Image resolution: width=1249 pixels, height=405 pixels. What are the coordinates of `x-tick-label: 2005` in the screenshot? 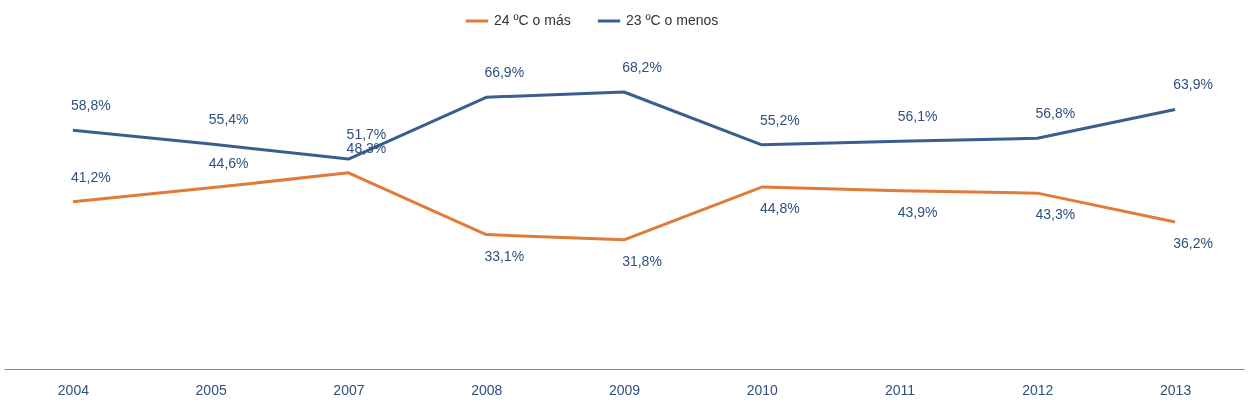 It's located at (211, 389).